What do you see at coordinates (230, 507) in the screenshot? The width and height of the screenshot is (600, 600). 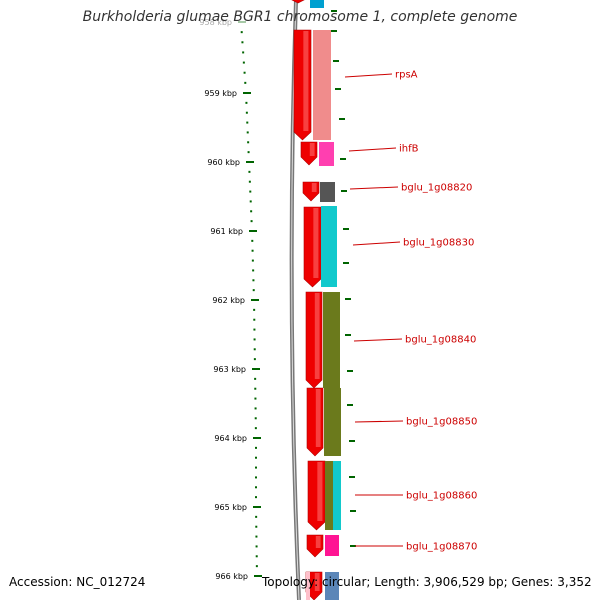 I see `tick-label: 965 kbp` at bounding box center [230, 507].